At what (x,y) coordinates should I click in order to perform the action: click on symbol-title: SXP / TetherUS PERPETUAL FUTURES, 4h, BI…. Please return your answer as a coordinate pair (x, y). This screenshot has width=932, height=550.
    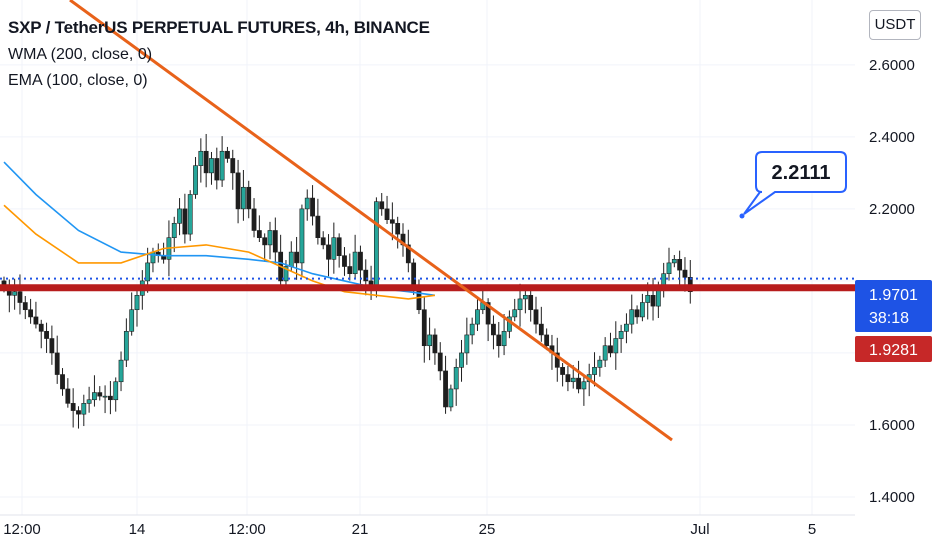
    Looking at the image, I should click on (219, 27).